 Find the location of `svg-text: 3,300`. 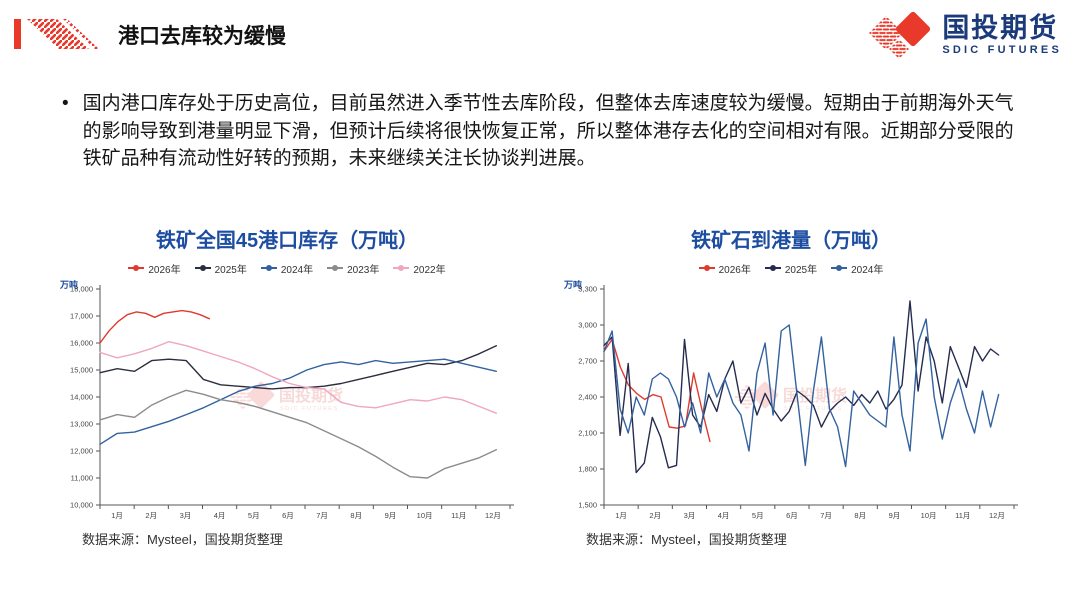

svg-text: 3,300 is located at coordinates (587, 289).